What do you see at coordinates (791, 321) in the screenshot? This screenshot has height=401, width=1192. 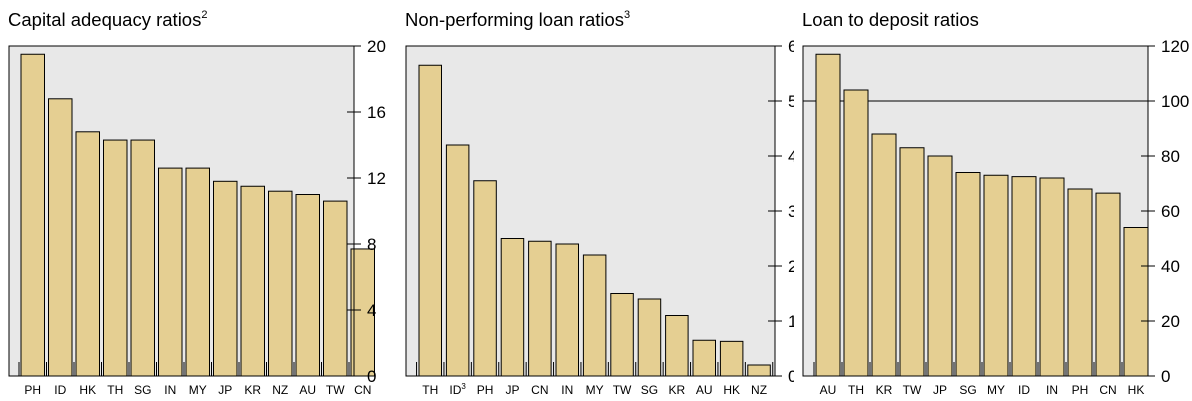 I see `y-tick-label: 1` at bounding box center [791, 321].